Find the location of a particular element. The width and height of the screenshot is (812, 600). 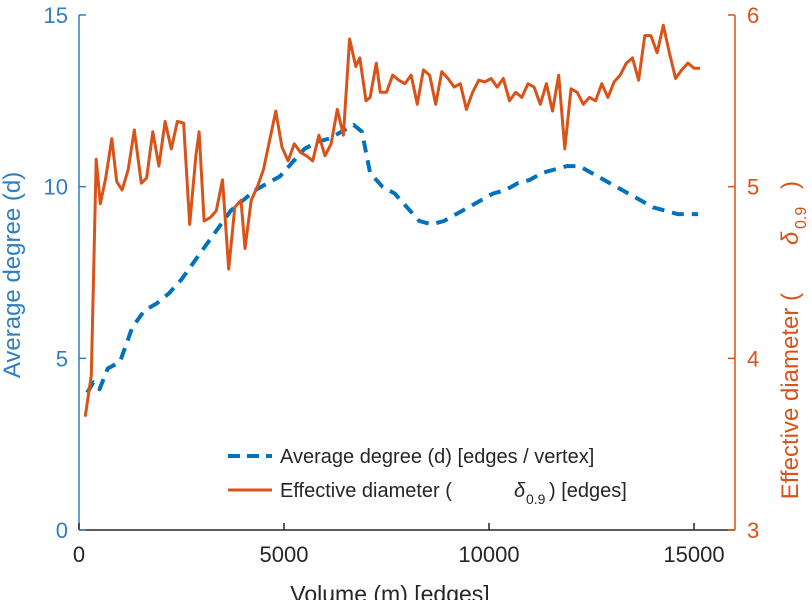

x-tick-label: 5000 is located at coordinates (284, 554).